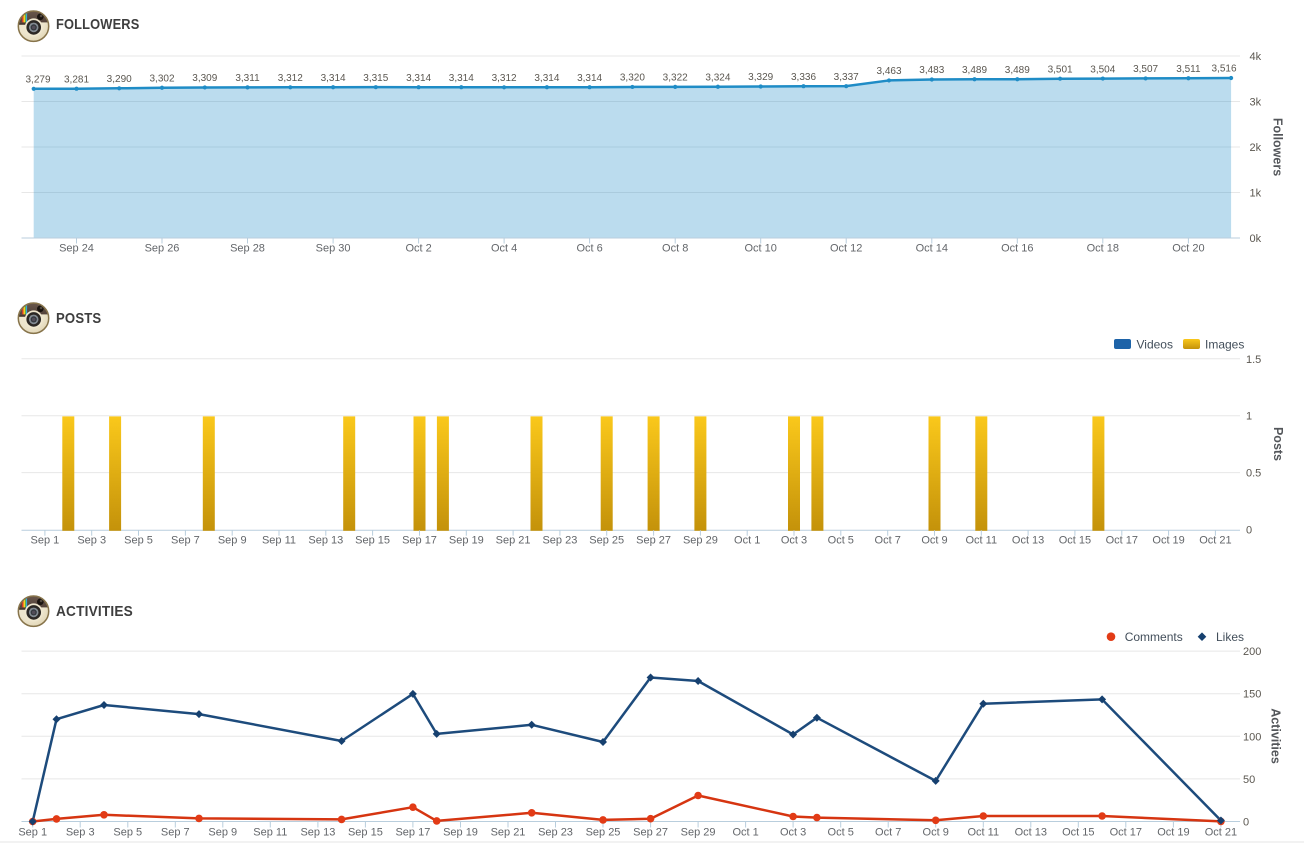 The width and height of the screenshot is (1304, 846). What do you see at coordinates (747, 541) in the screenshot?
I see `svg-text: Oct 1` at bounding box center [747, 541].